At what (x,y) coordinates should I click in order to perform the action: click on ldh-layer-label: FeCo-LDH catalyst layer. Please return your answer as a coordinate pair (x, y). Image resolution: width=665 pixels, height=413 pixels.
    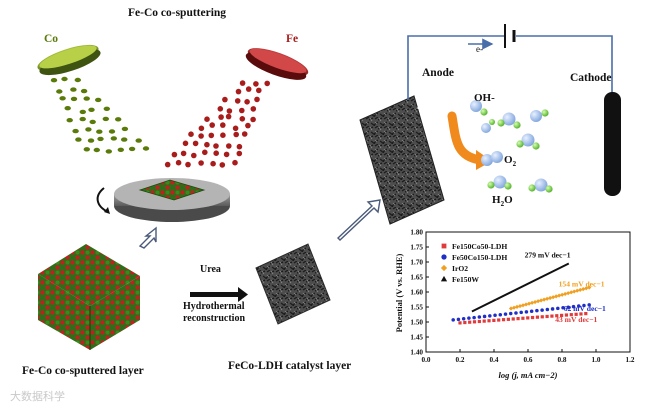
    Looking at the image, I should click on (290, 366).